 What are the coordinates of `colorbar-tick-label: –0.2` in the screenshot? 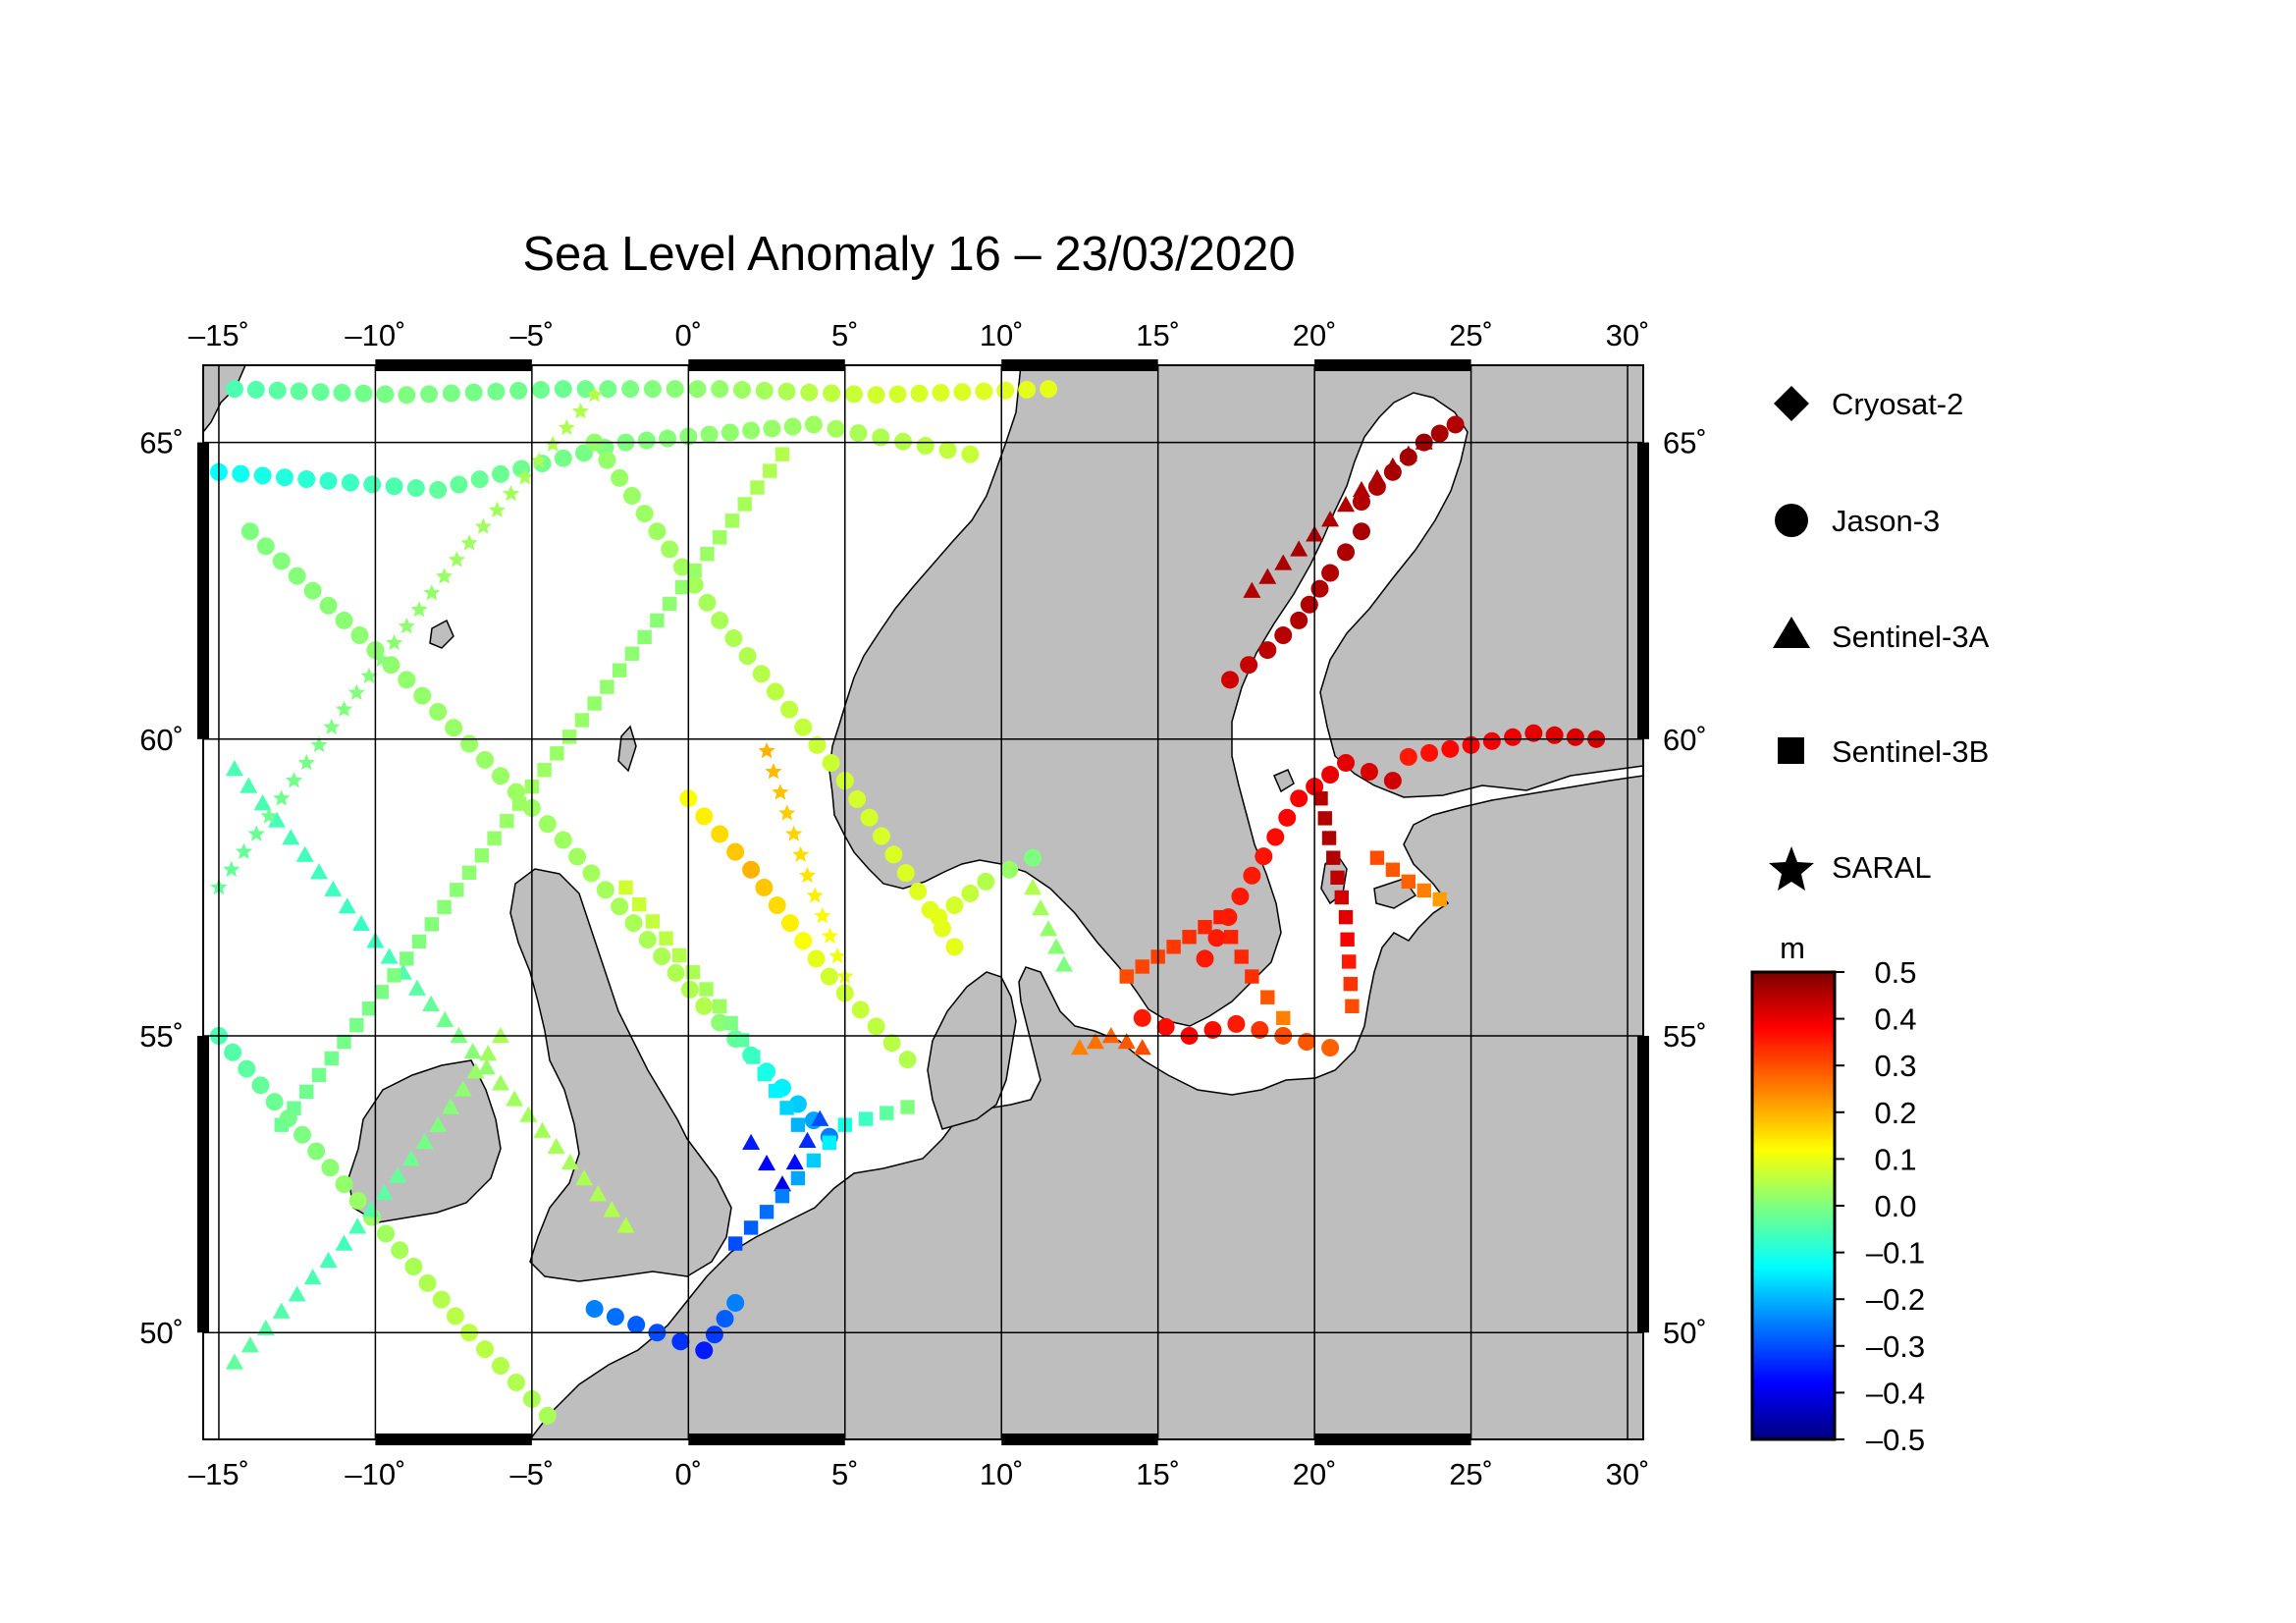 It's located at (1895, 1300).